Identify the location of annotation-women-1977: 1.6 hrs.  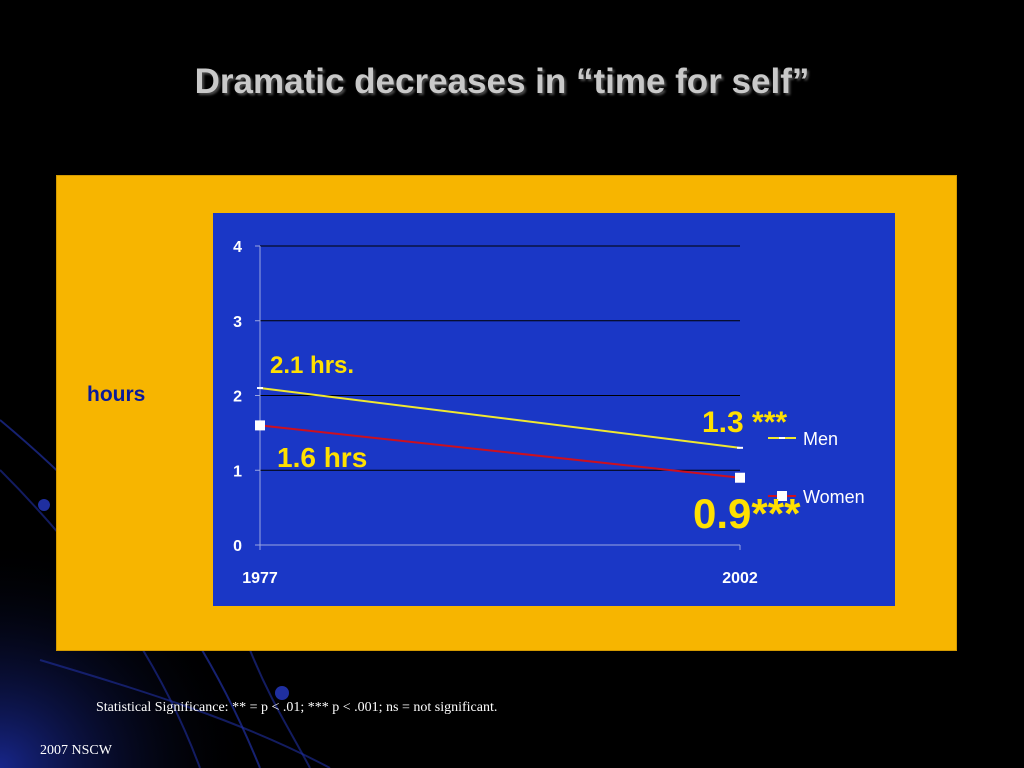
(322, 457).